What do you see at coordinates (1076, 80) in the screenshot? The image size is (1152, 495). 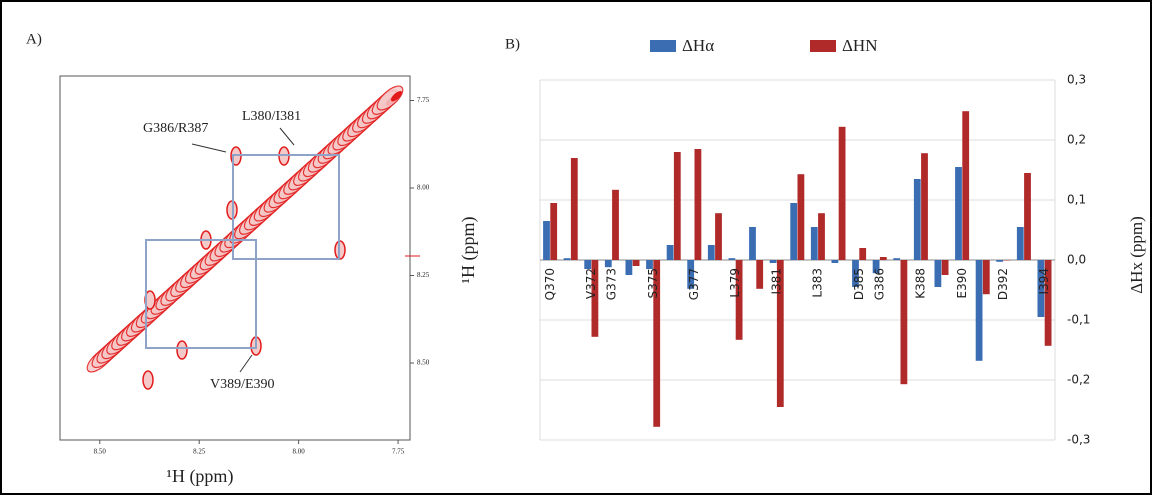 I see `y-tick-label: 0,3` at bounding box center [1076, 80].